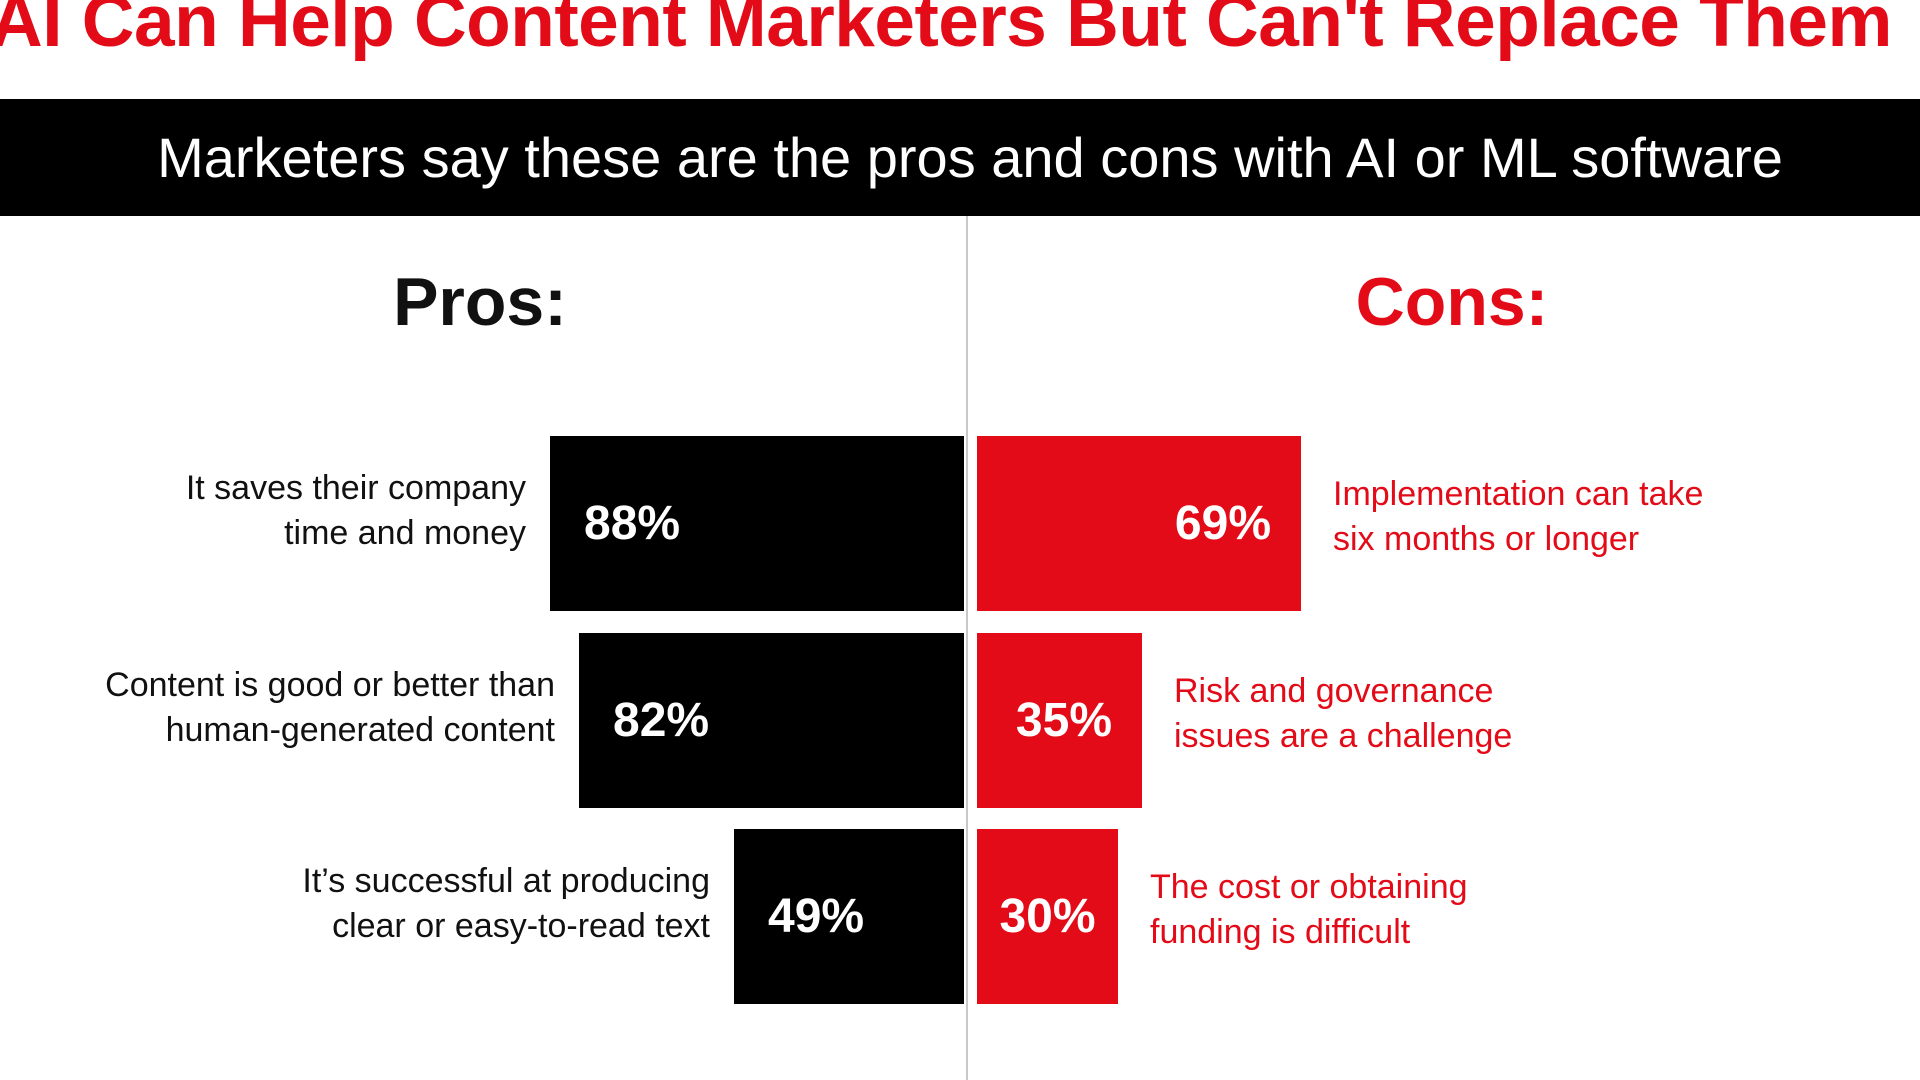 This screenshot has height=1080, width=1920. I want to click on cons-bar-value: 30%, so click(1047, 916).